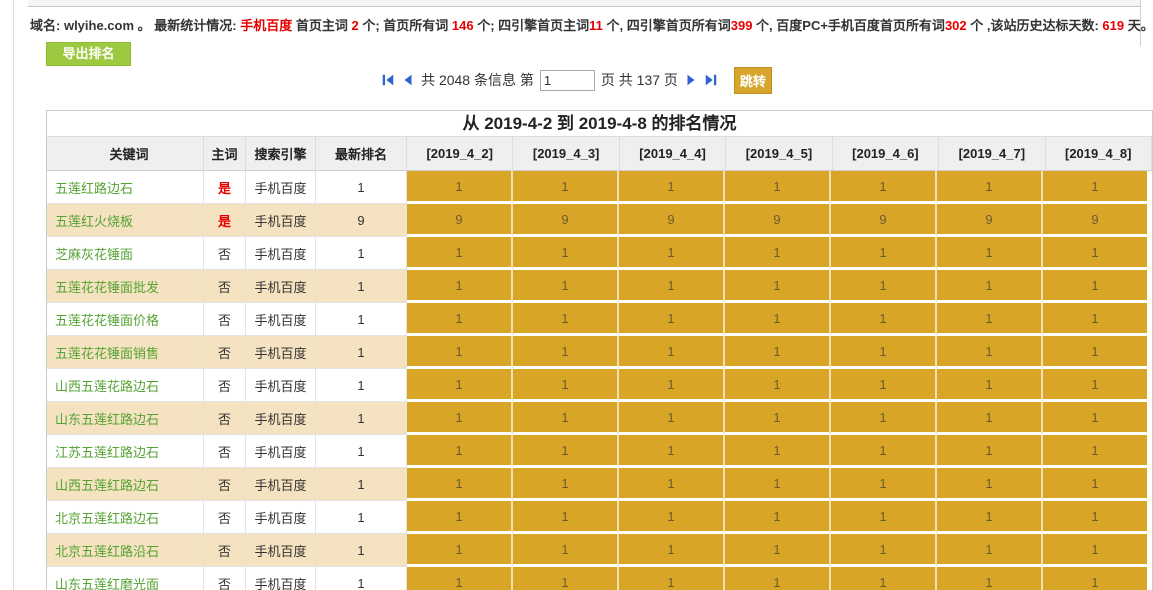 Image resolution: width=1153 pixels, height=590 pixels. Describe the element at coordinates (752, 80) in the screenshot. I see `jump-button: 跳转` at that location.